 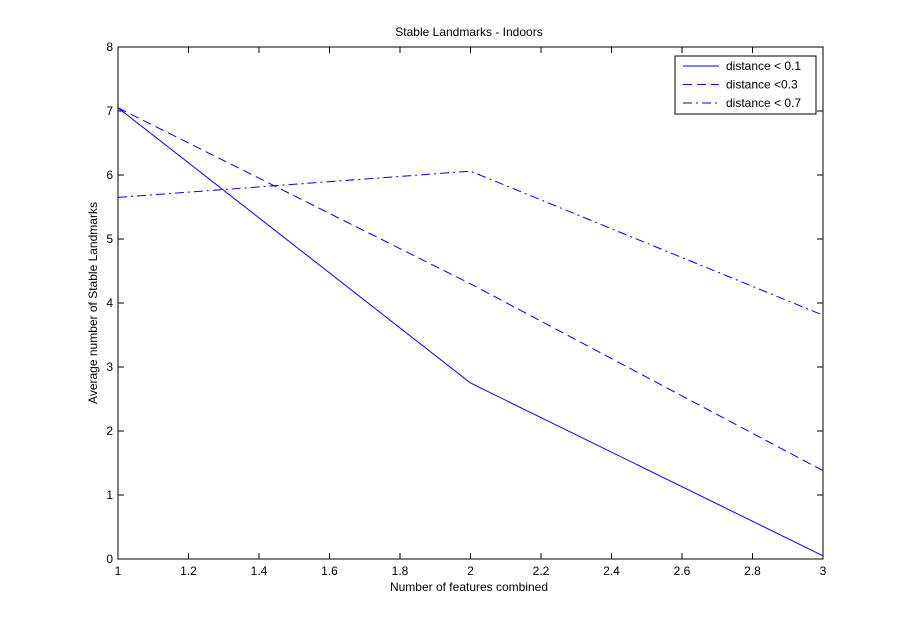 I want to click on x-tick-label: 1.8, so click(x=400, y=571).